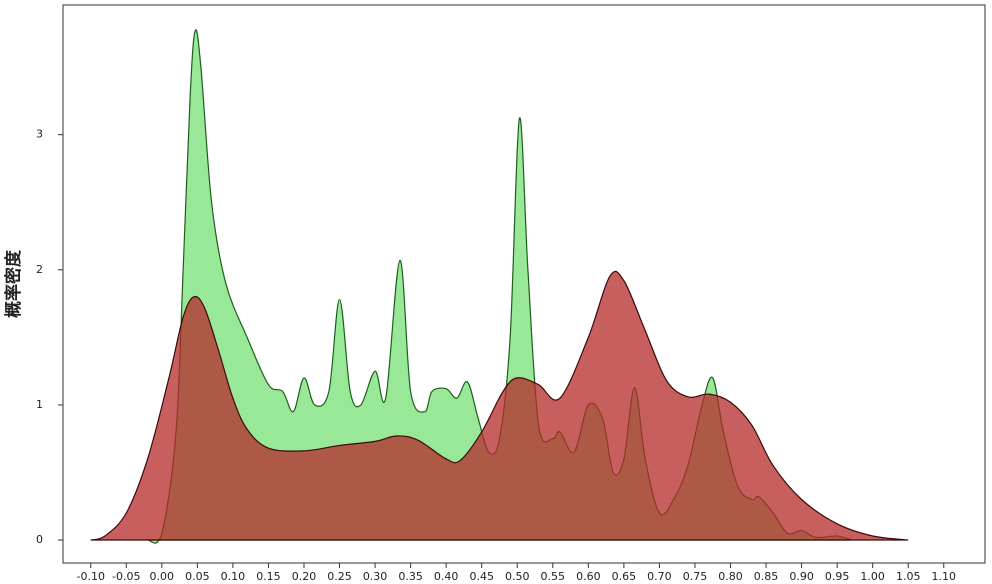 Image resolution: width=992 pixels, height=584 pixels. I want to click on y-tick-label: 1, so click(39, 404).